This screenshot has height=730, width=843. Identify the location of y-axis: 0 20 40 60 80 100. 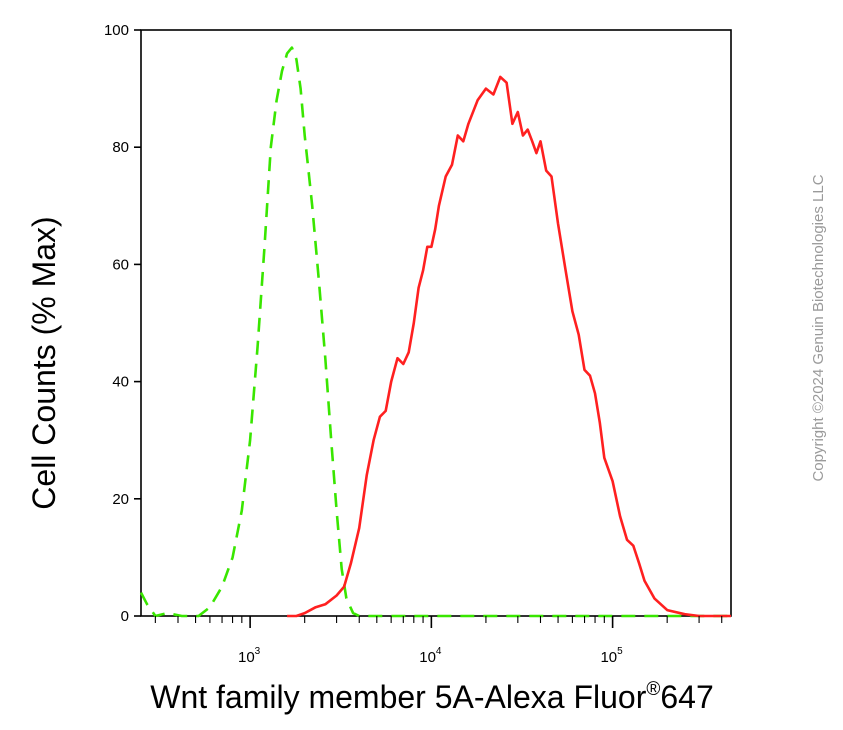
(122, 323).